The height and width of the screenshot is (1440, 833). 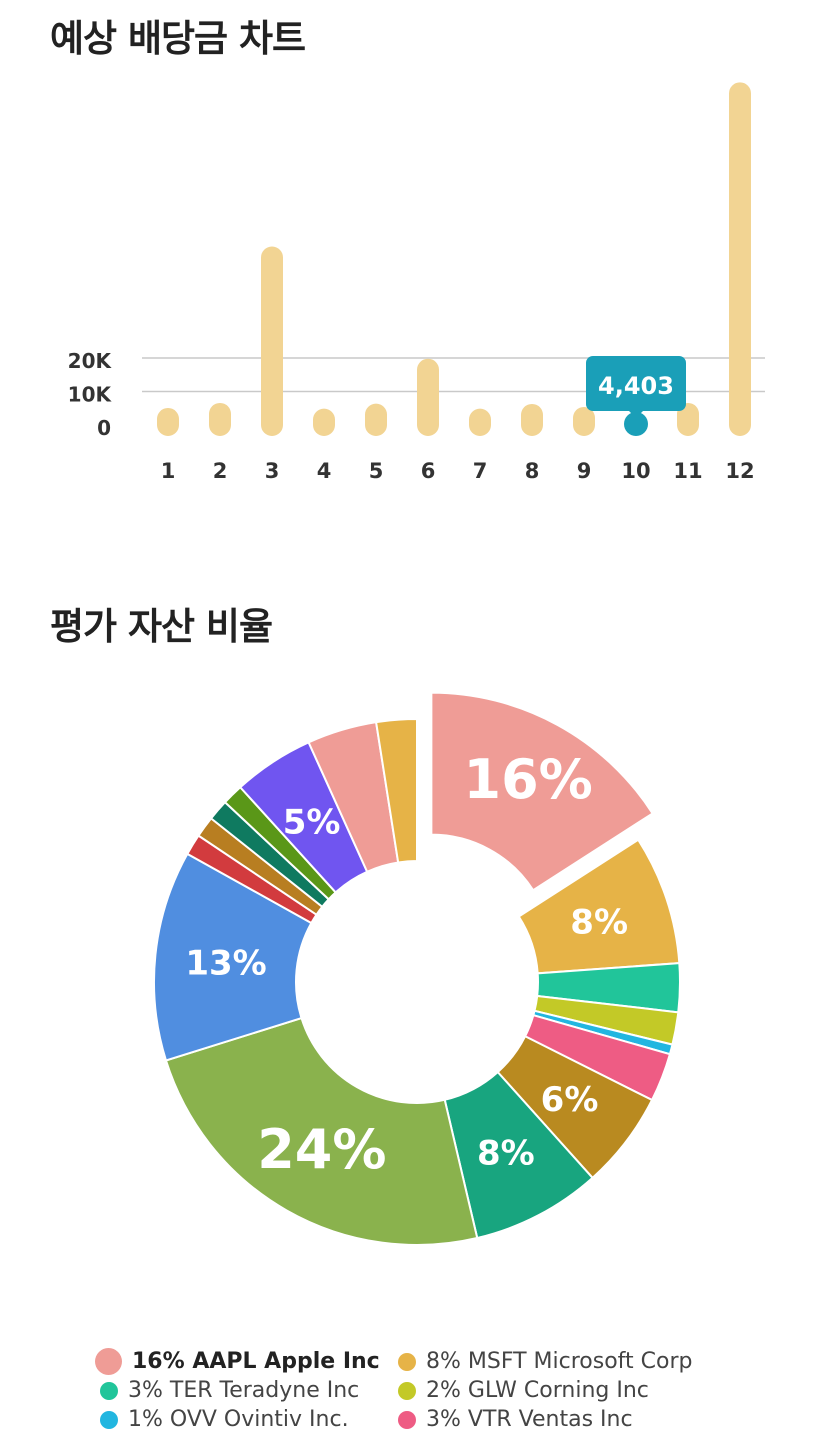 I want to click on legend-label: 3% VTR Ventas Inc, so click(x=529, y=1419).